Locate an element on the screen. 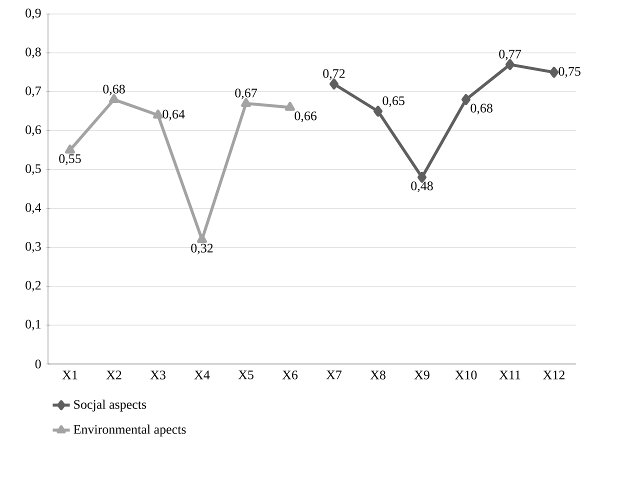  x-tick-label: X7 is located at coordinates (334, 375).